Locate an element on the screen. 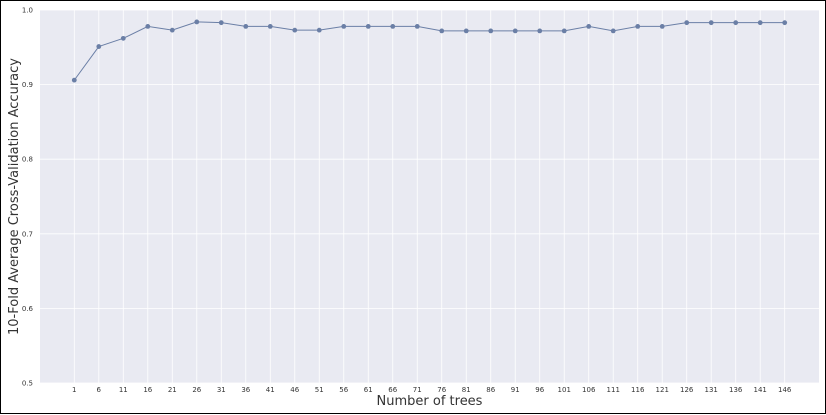 Image resolution: width=826 pixels, height=415 pixels. x-tick-label: 141 is located at coordinates (760, 390).